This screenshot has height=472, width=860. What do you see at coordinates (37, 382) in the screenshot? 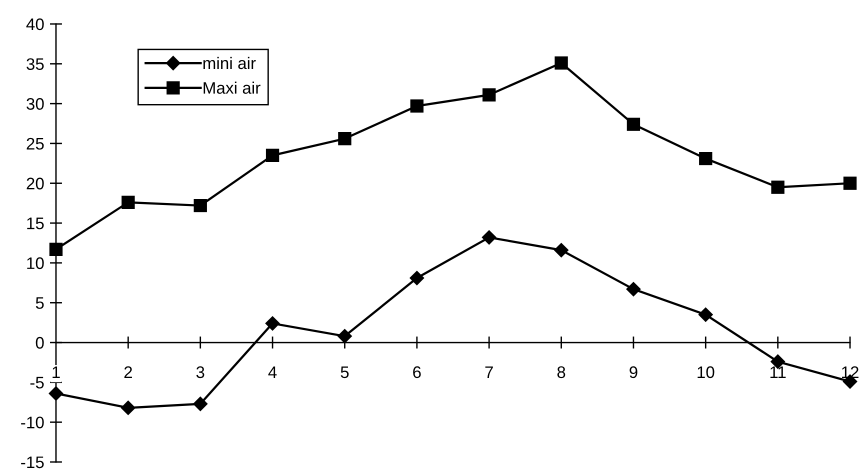
I see `y-tick-label: -5` at bounding box center [37, 382].